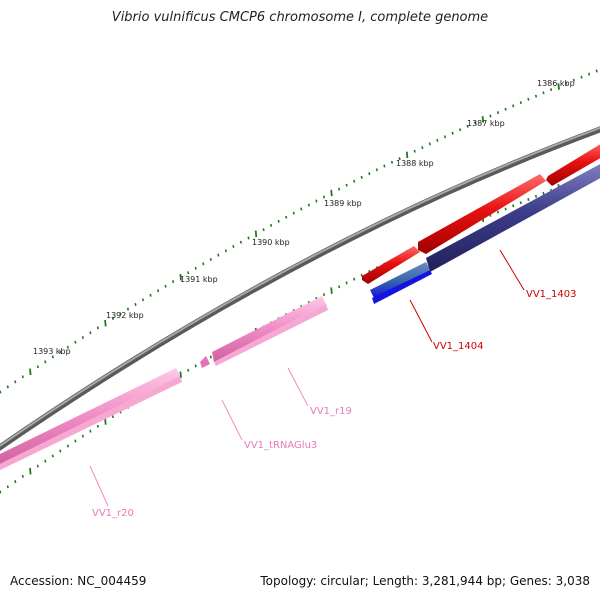  I want to click on feature-vv1-trnaglu3, so click(205, 362).